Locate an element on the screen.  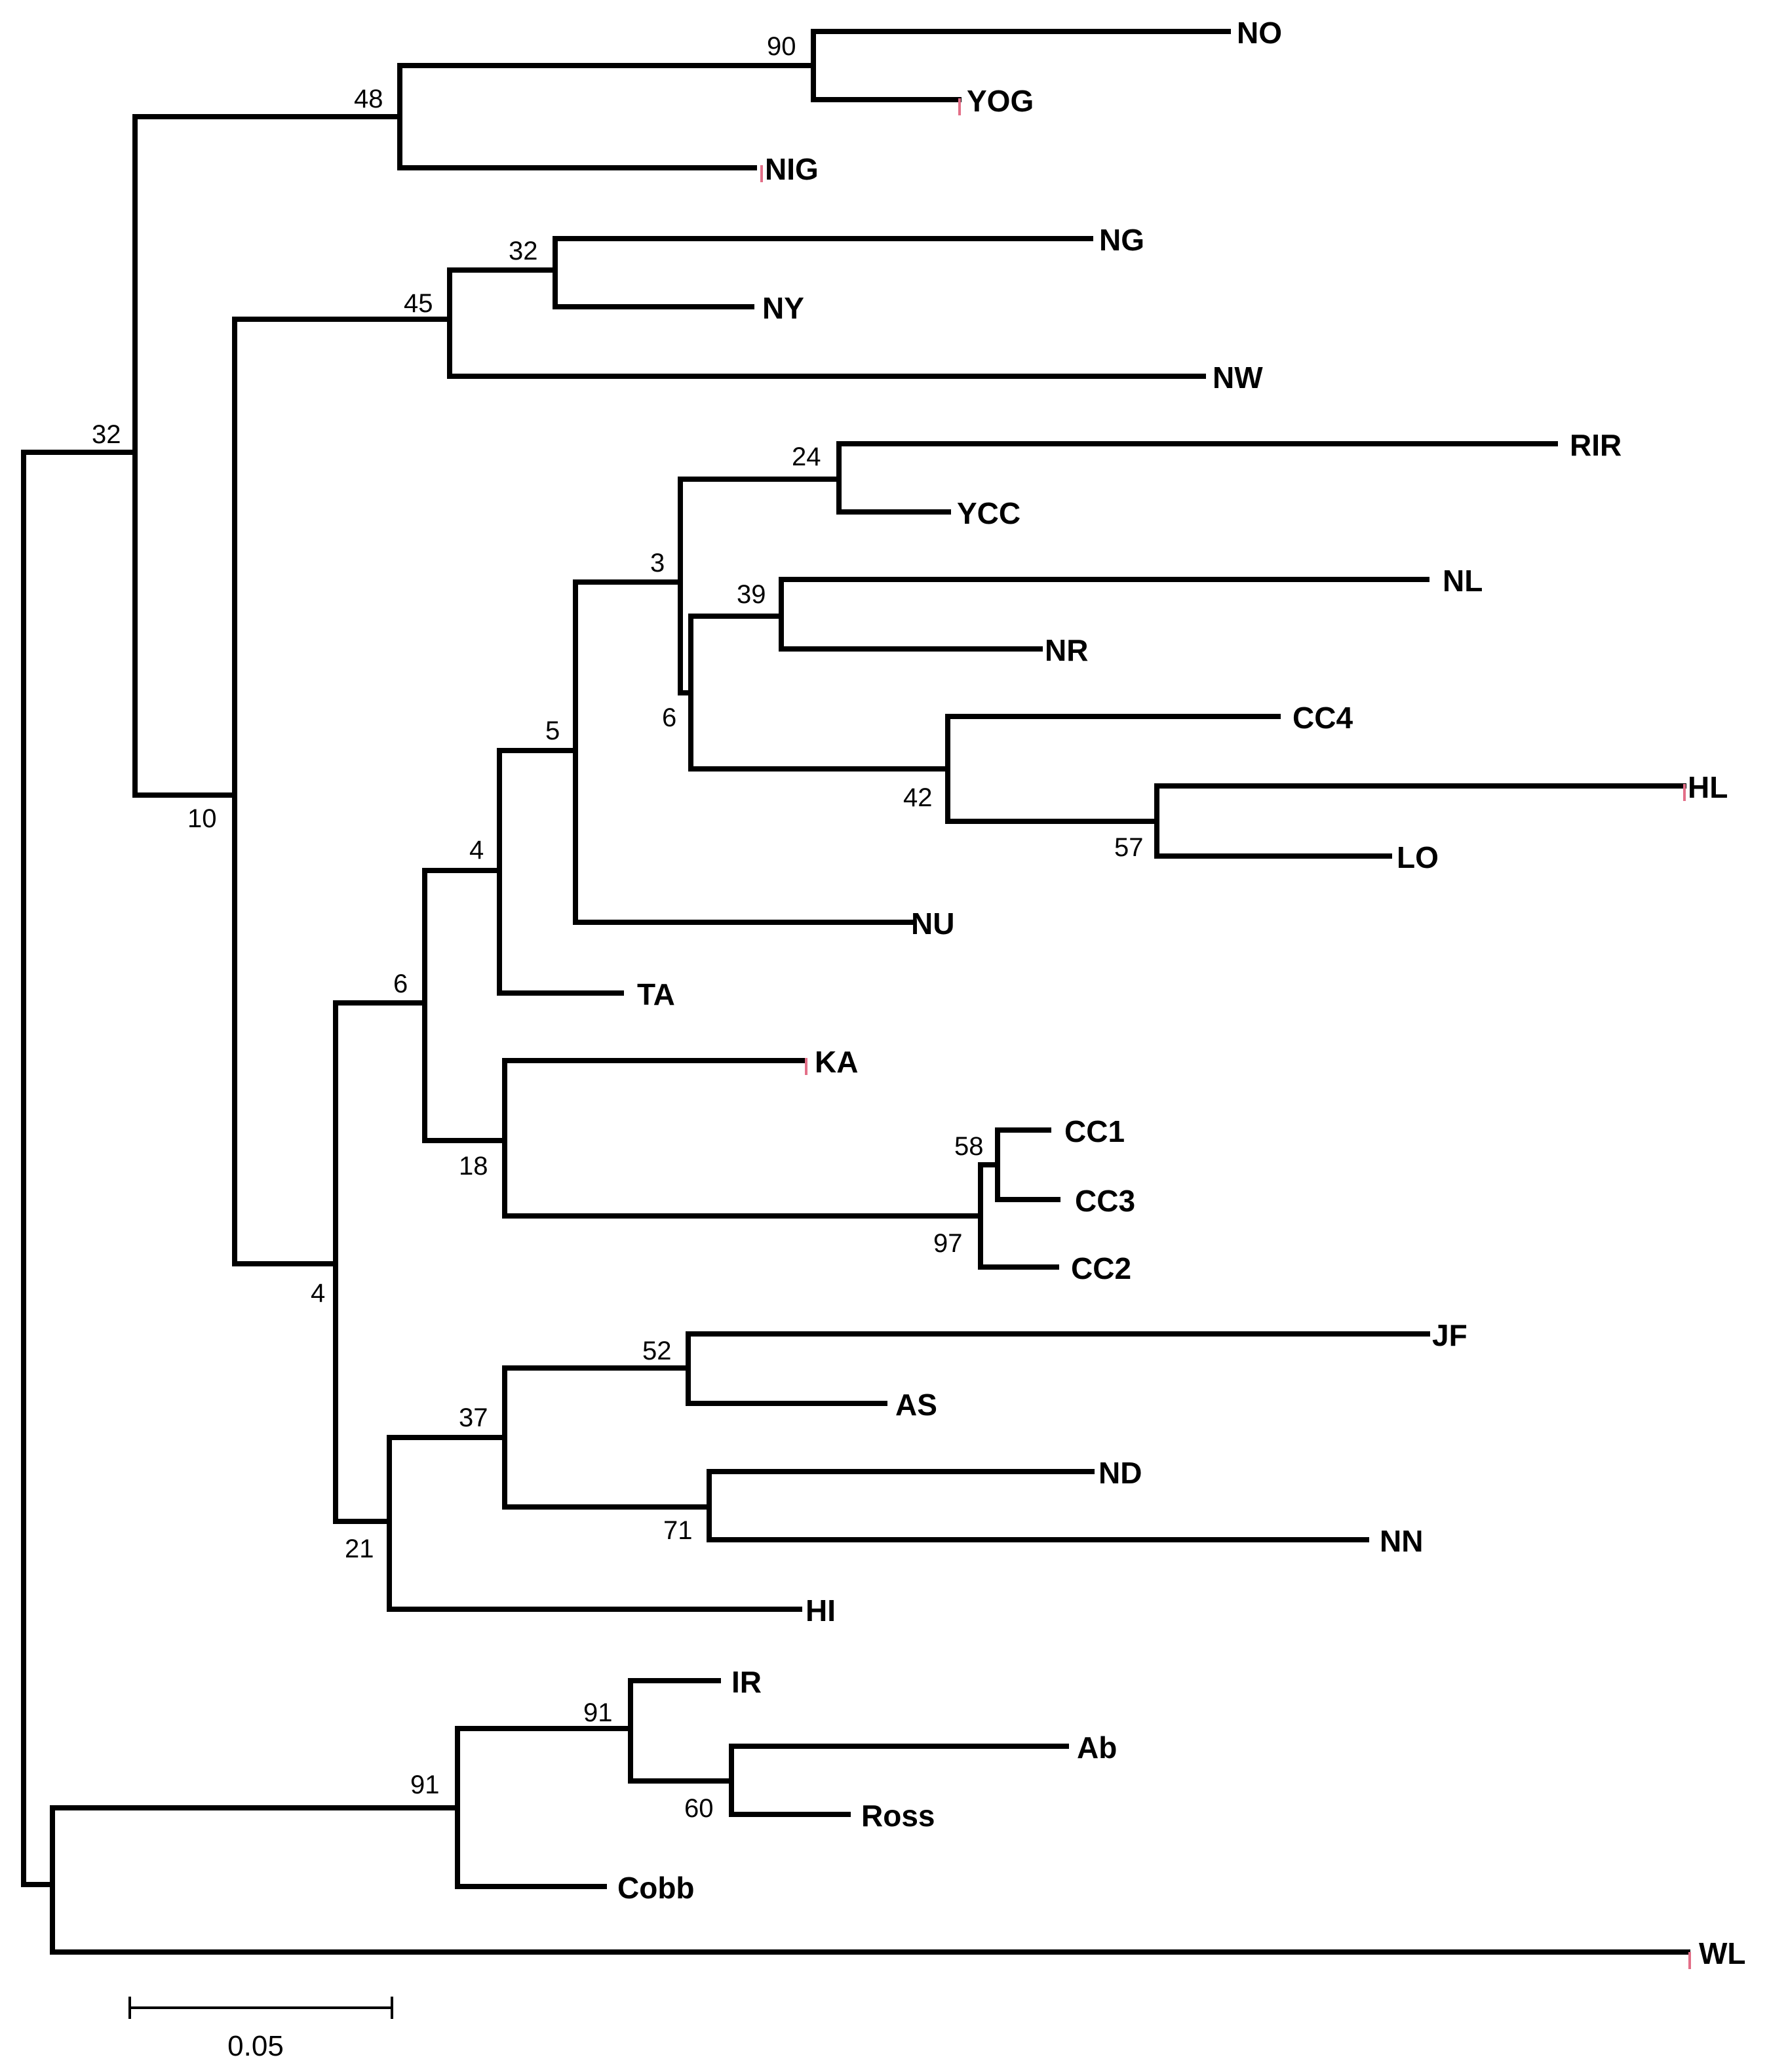
taxon-label-cc4: CC4 is located at coordinates (1323, 718).